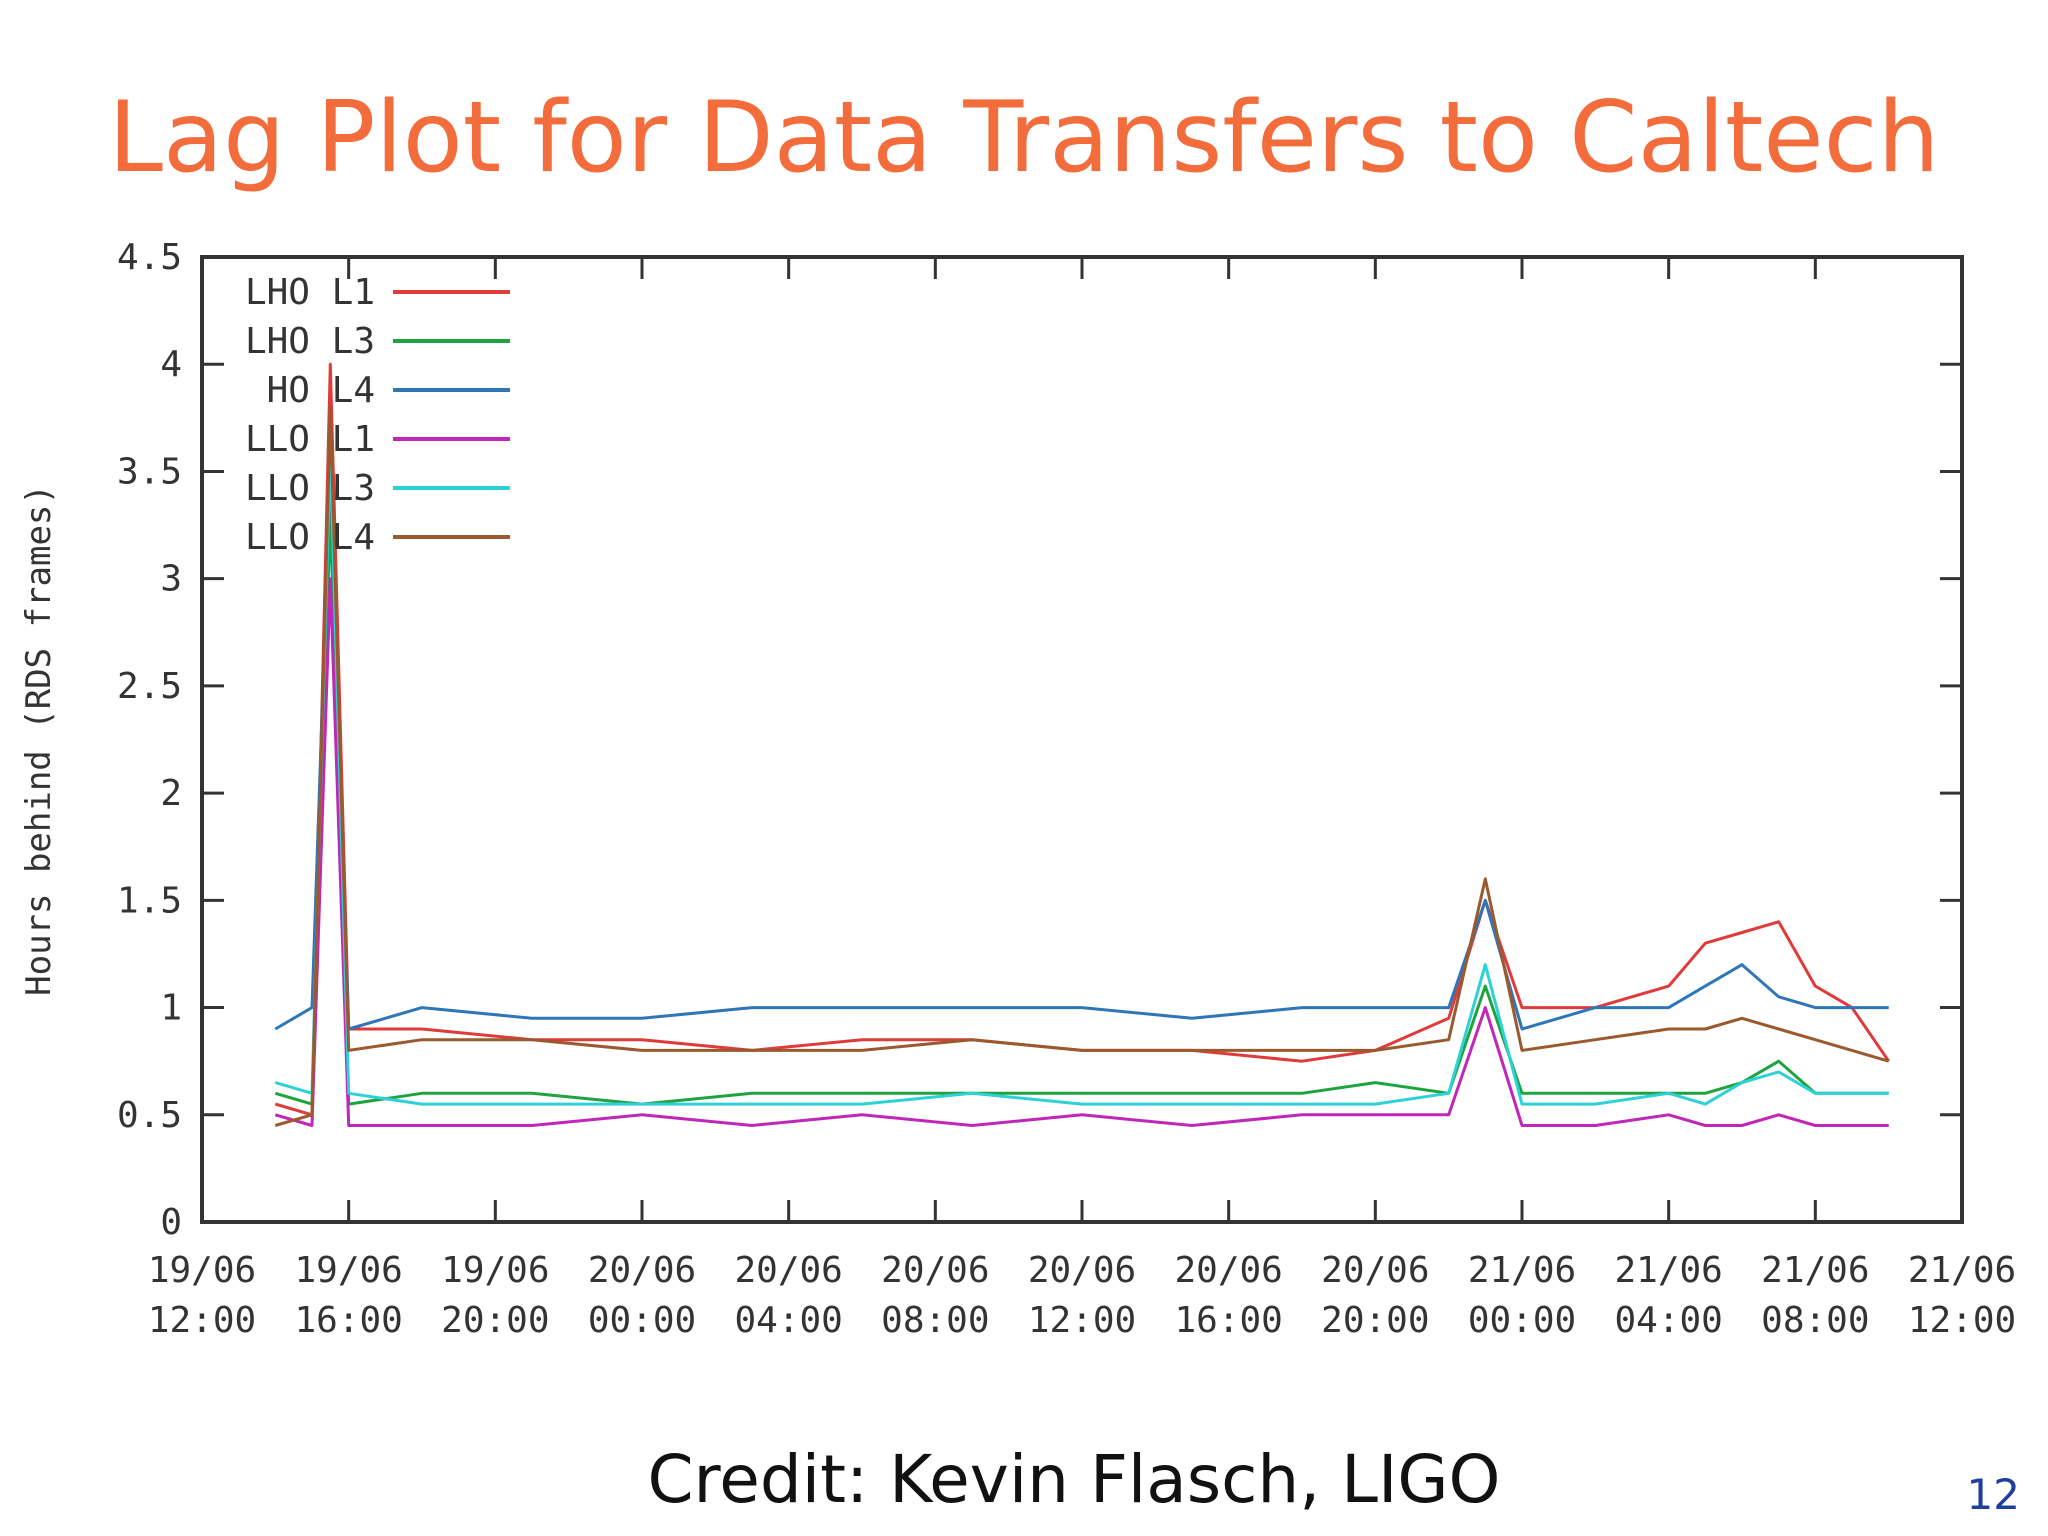  Describe the element at coordinates (310, 488) in the screenshot. I see `legend-label: LLO L3` at that location.